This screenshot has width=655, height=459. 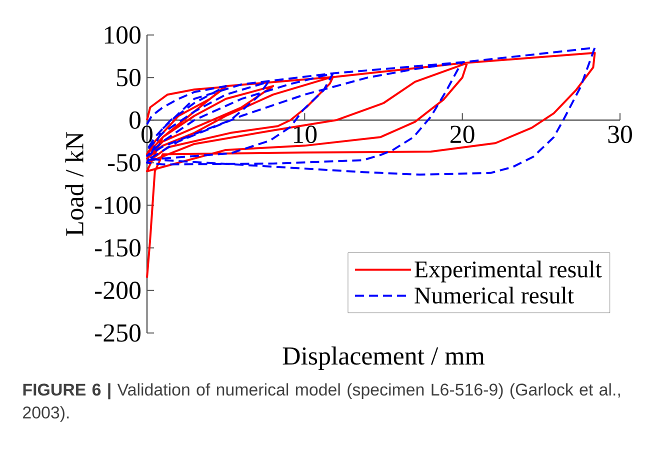 I want to click on y-tick-label: -200, so click(x=117, y=291).